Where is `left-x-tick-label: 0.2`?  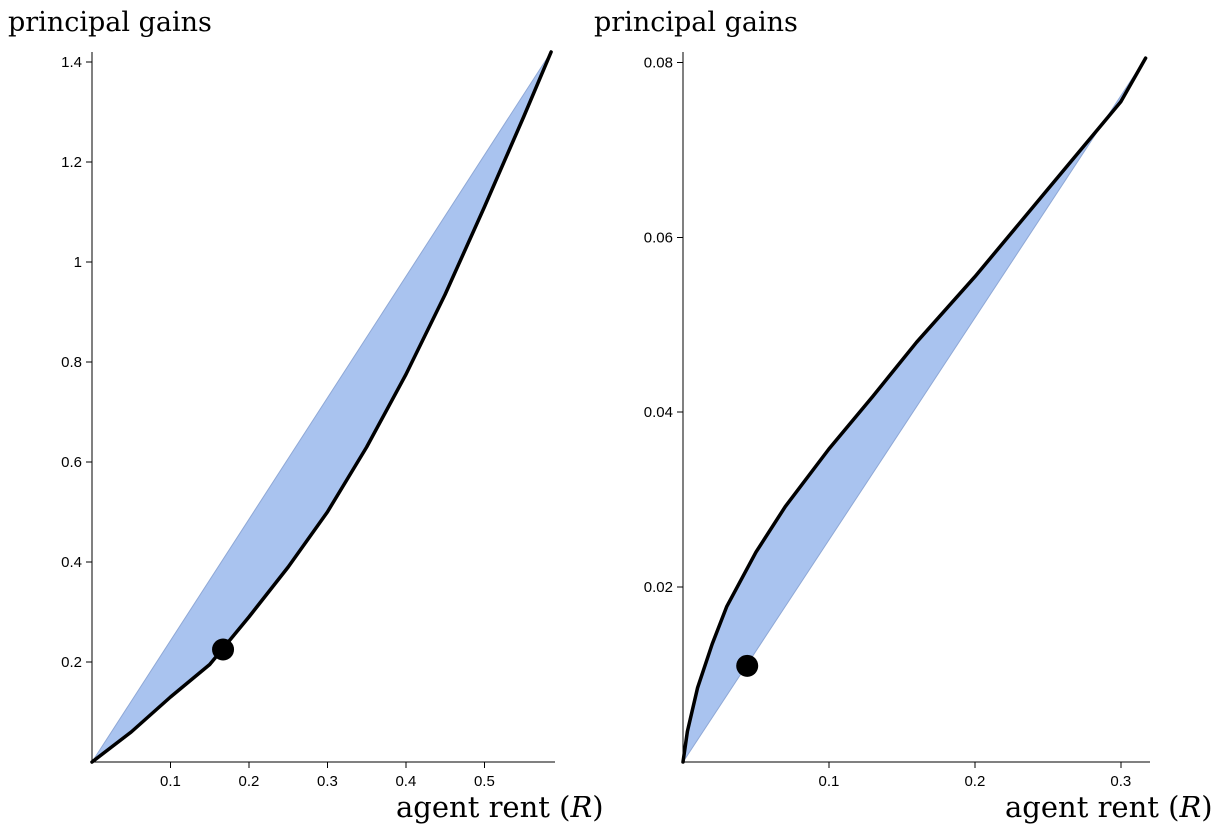 left-x-tick-label: 0.2 is located at coordinates (249, 781).